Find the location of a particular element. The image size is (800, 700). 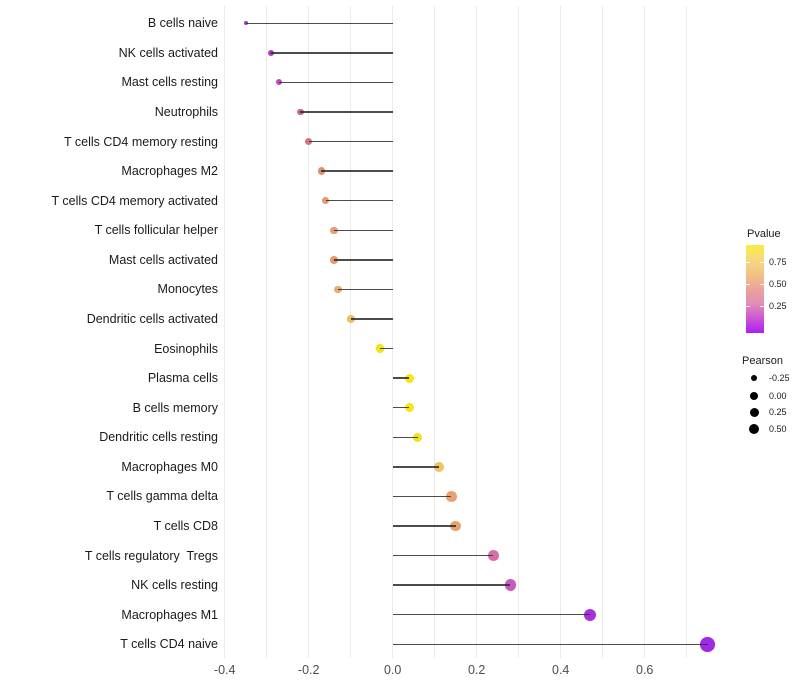

category-label: T cells CD8 is located at coordinates (185, 526).